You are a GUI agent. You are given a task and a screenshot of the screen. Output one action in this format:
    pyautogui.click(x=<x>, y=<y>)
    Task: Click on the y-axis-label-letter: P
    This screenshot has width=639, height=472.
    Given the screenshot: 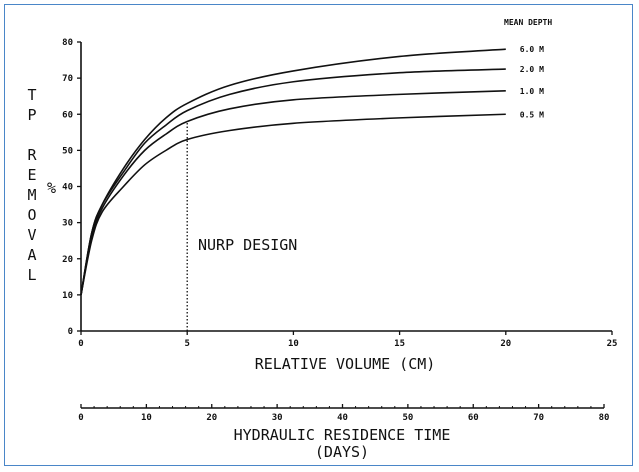 What is the action you would take?
    pyautogui.click(x=31, y=115)
    